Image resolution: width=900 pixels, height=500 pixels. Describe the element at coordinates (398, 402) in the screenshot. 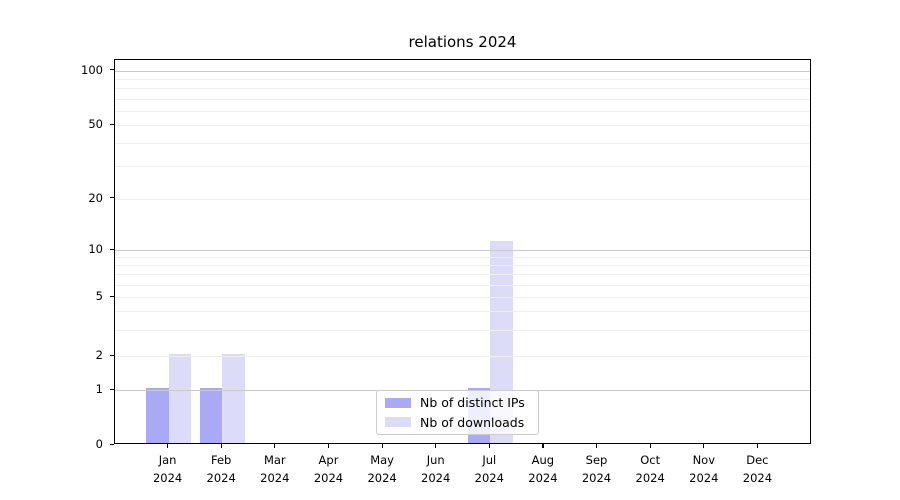

I see `legend-swatch-distinct-ips` at that location.